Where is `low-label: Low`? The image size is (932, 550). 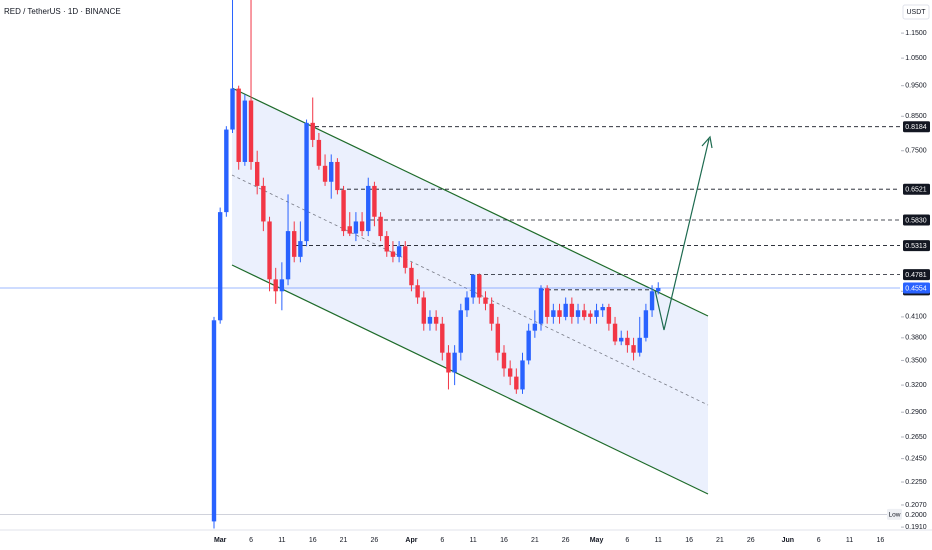
low-label: Low is located at coordinates (895, 515).